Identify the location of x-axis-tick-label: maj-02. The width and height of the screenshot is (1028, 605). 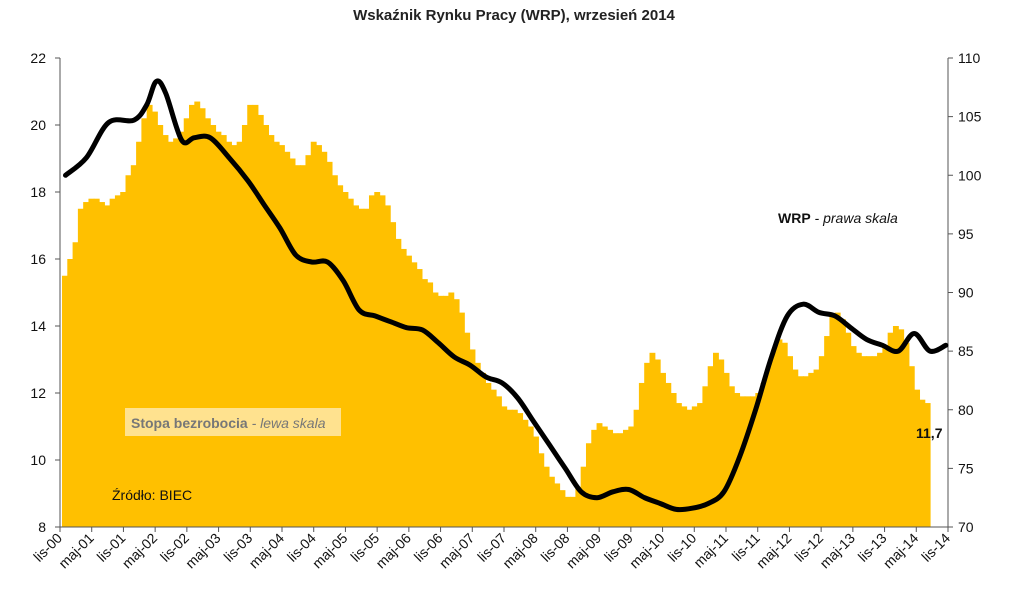
(140, 551).